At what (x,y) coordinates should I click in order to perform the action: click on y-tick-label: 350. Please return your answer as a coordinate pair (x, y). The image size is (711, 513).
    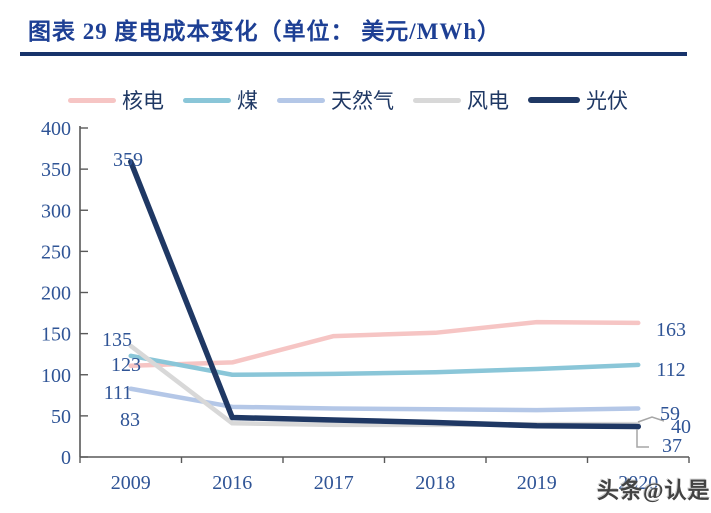
    Looking at the image, I should click on (56, 170).